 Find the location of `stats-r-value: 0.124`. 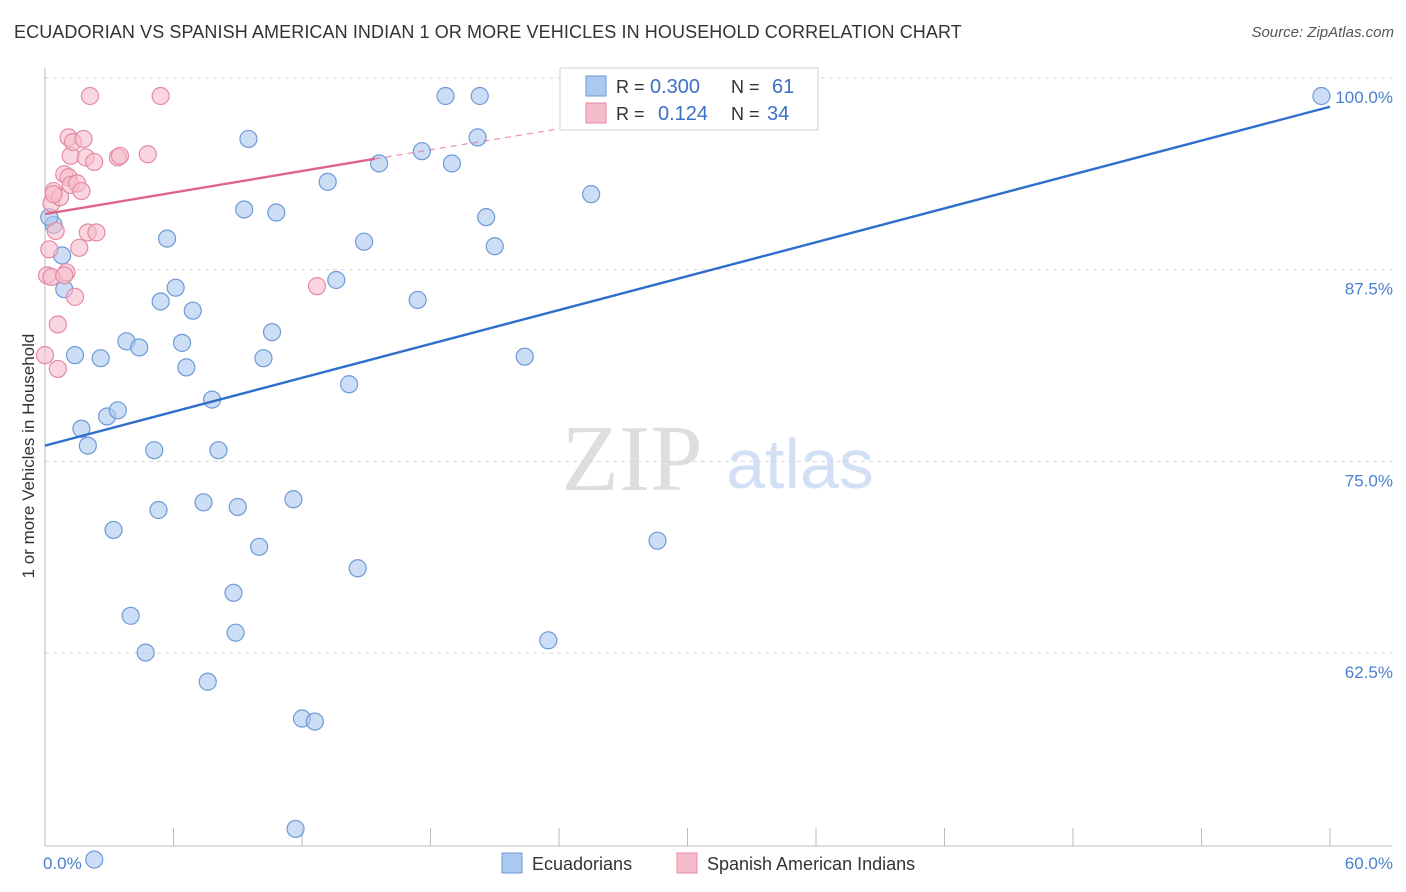

stats-r-value: 0.124 is located at coordinates (683, 114).